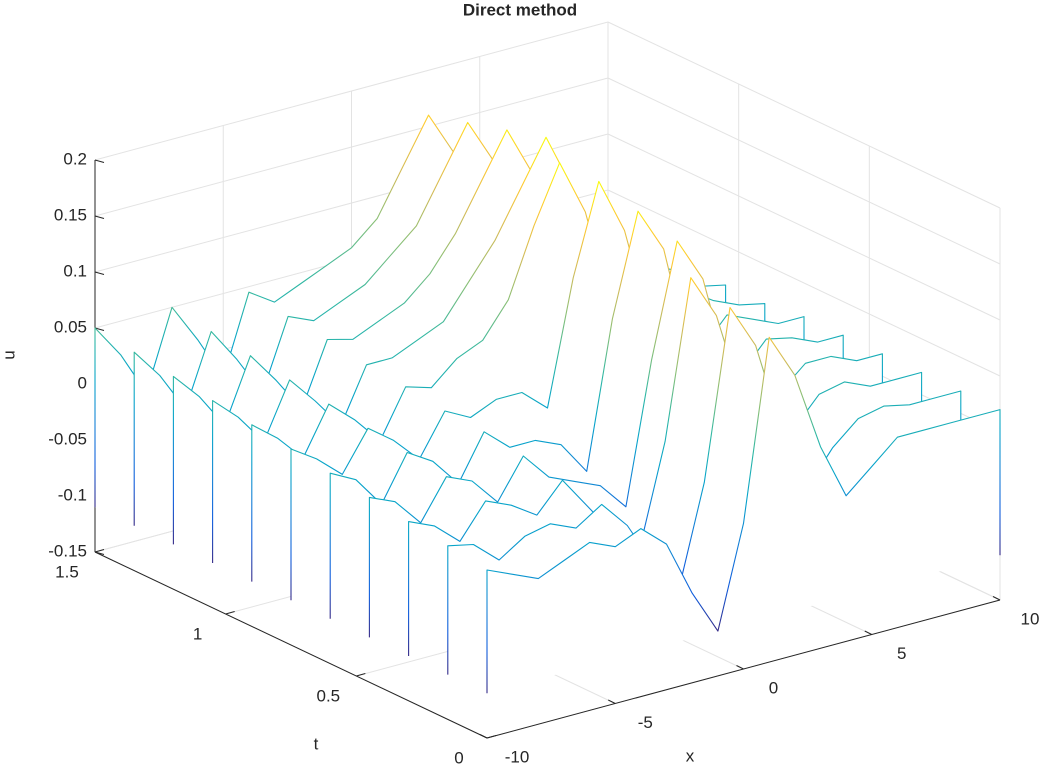  What do you see at coordinates (82, 382) in the screenshot?
I see `z-tick-label: 0` at bounding box center [82, 382].